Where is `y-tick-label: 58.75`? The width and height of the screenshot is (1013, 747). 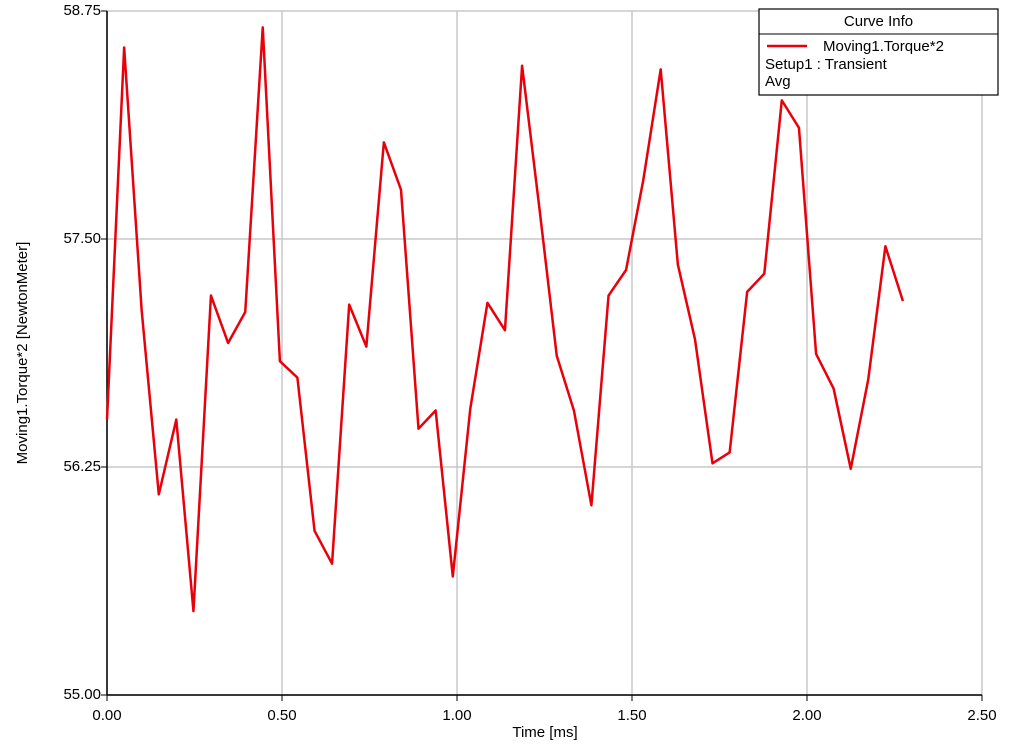 y-tick-label: 58.75 is located at coordinates (82, 10).